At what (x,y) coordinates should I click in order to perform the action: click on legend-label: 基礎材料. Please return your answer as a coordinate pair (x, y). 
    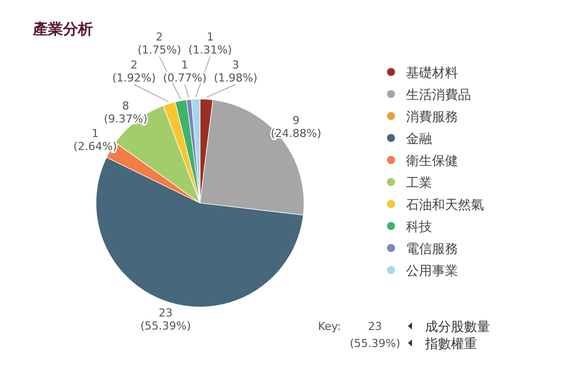
    Looking at the image, I should click on (432, 73).